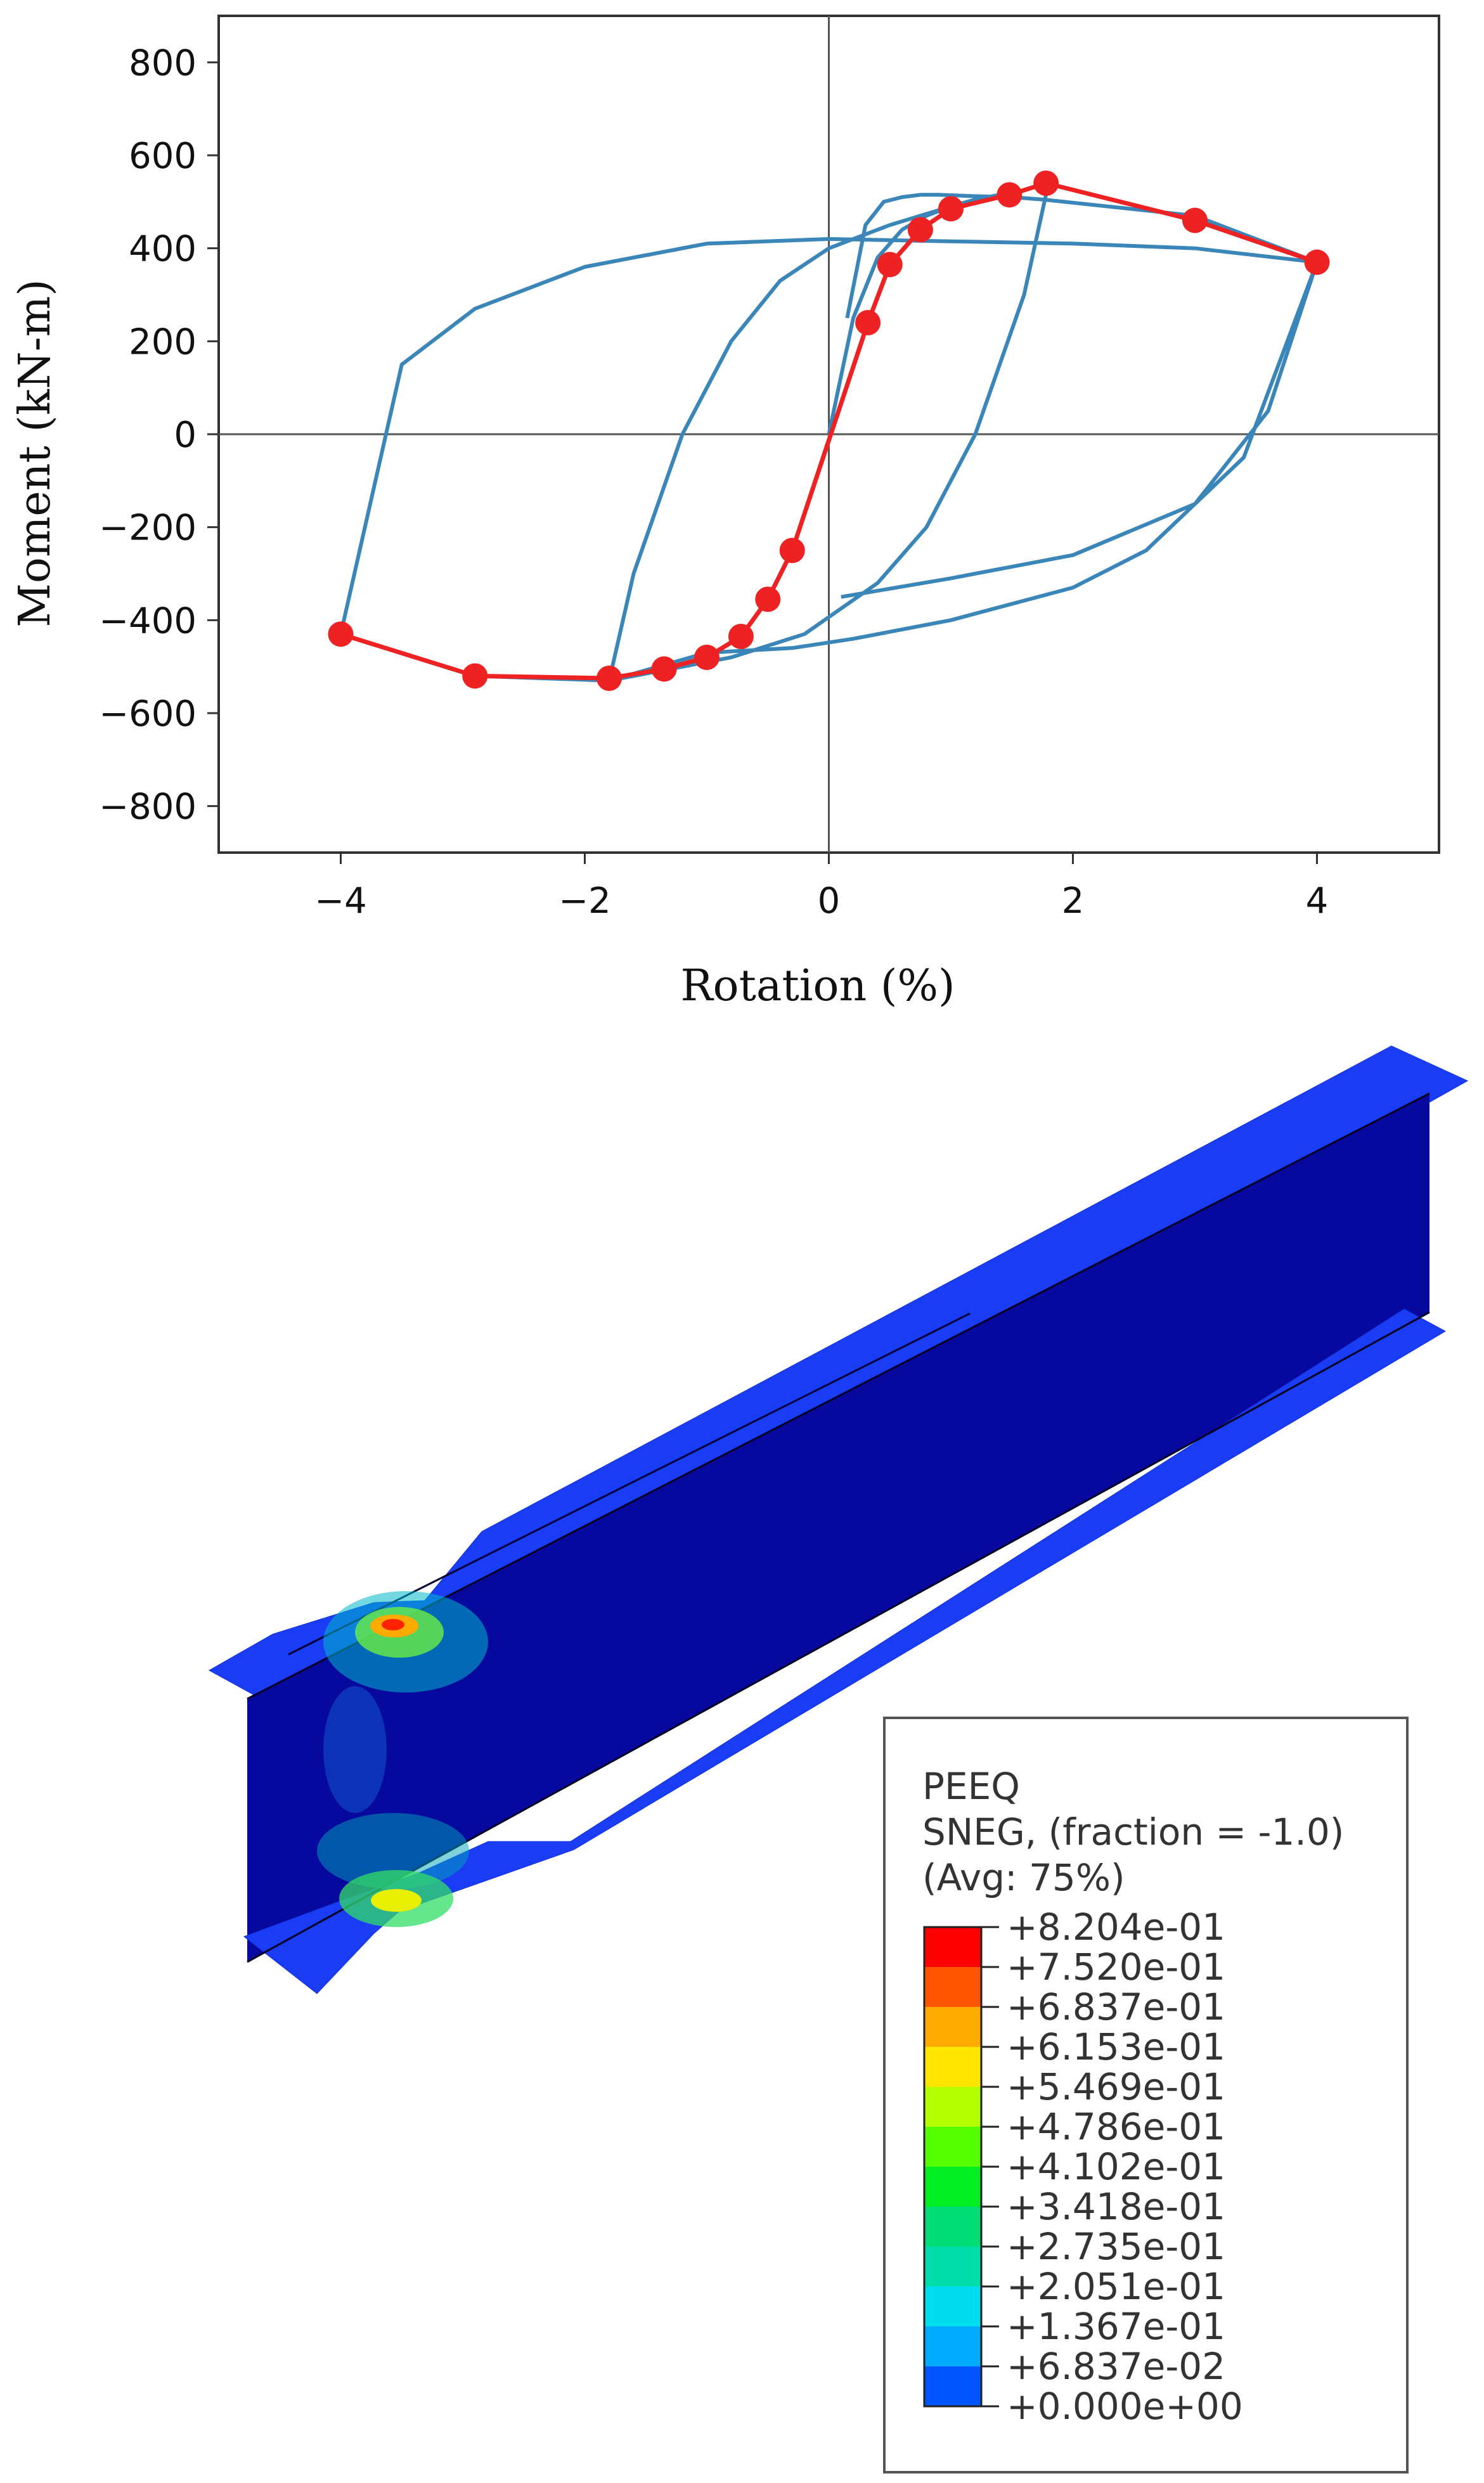 The height and width of the screenshot is (2483, 1484). Describe the element at coordinates (584, 901) in the screenshot. I see `x-tick-label: −2` at that location.